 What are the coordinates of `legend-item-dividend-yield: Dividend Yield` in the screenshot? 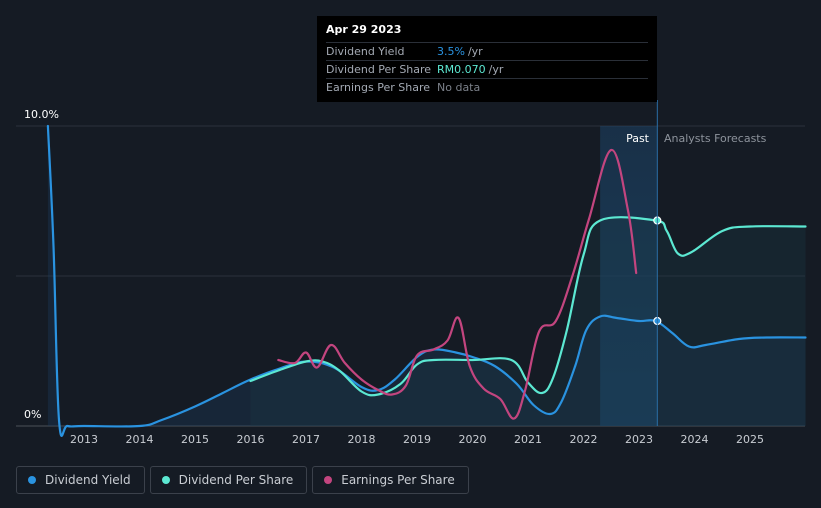 It's located at (80, 480).